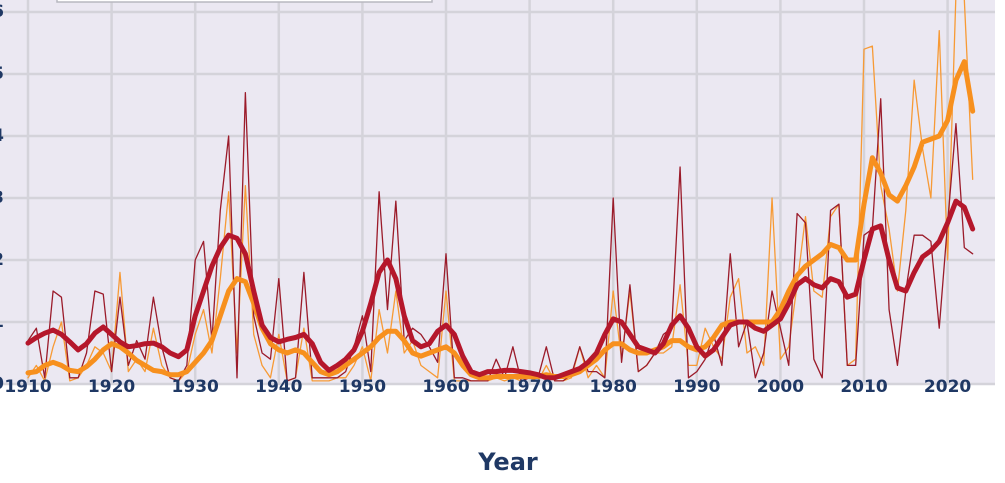  Describe the element at coordinates (696, 387) in the screenshot. I see `x-tick-label: 1990` at that location.